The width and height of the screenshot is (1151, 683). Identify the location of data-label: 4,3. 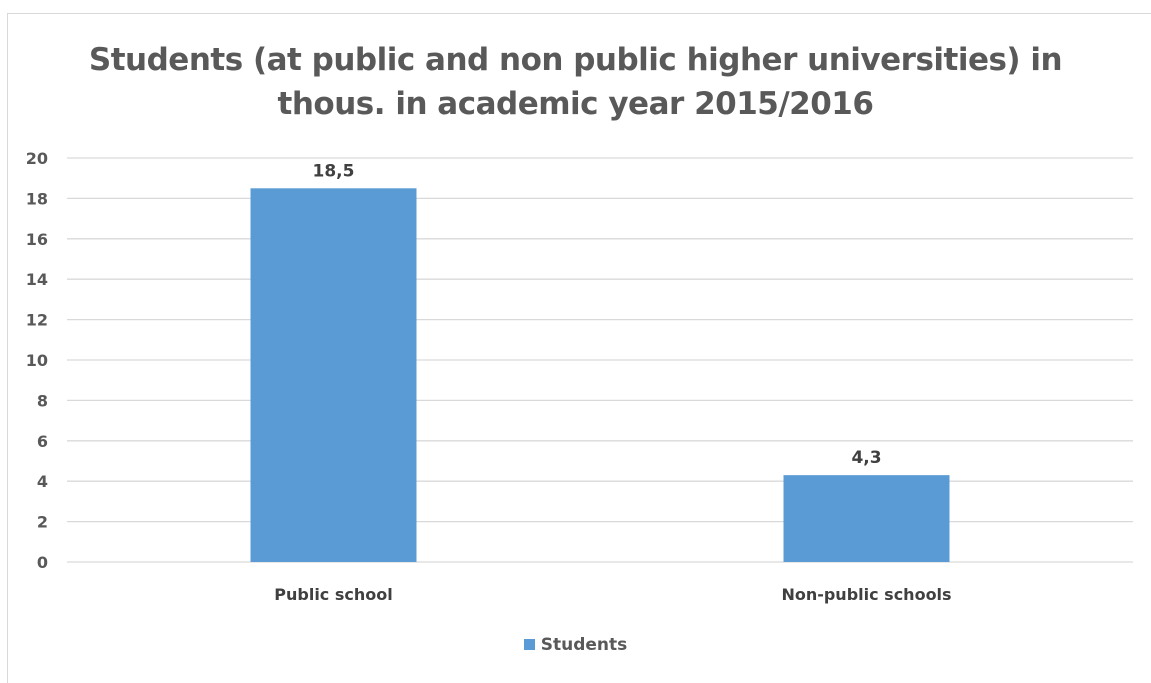
(866, 458).